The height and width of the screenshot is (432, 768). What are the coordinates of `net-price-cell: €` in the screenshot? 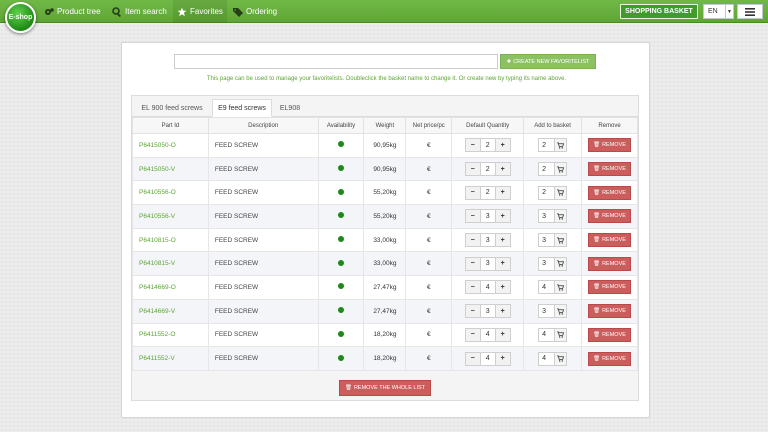 It's located at (429, 169).